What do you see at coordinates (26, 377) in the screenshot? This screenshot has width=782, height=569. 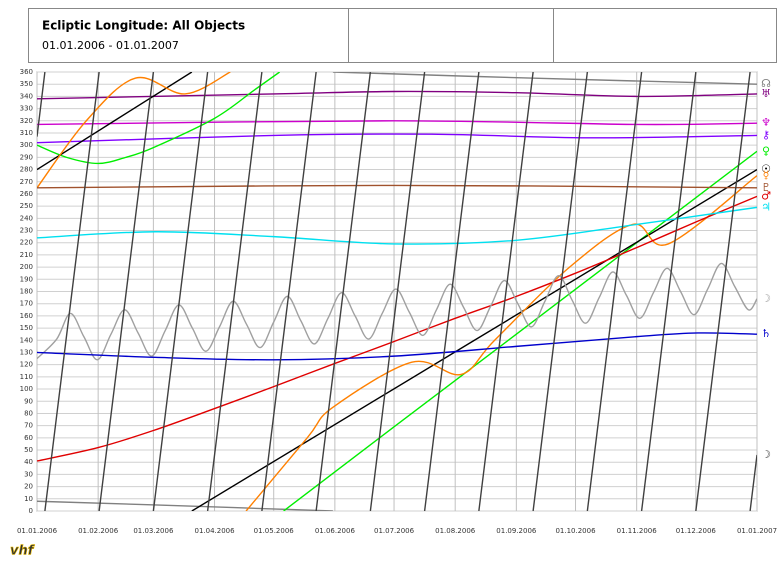 I see `y-tick-label: 110` at bounding box center [26, 377].